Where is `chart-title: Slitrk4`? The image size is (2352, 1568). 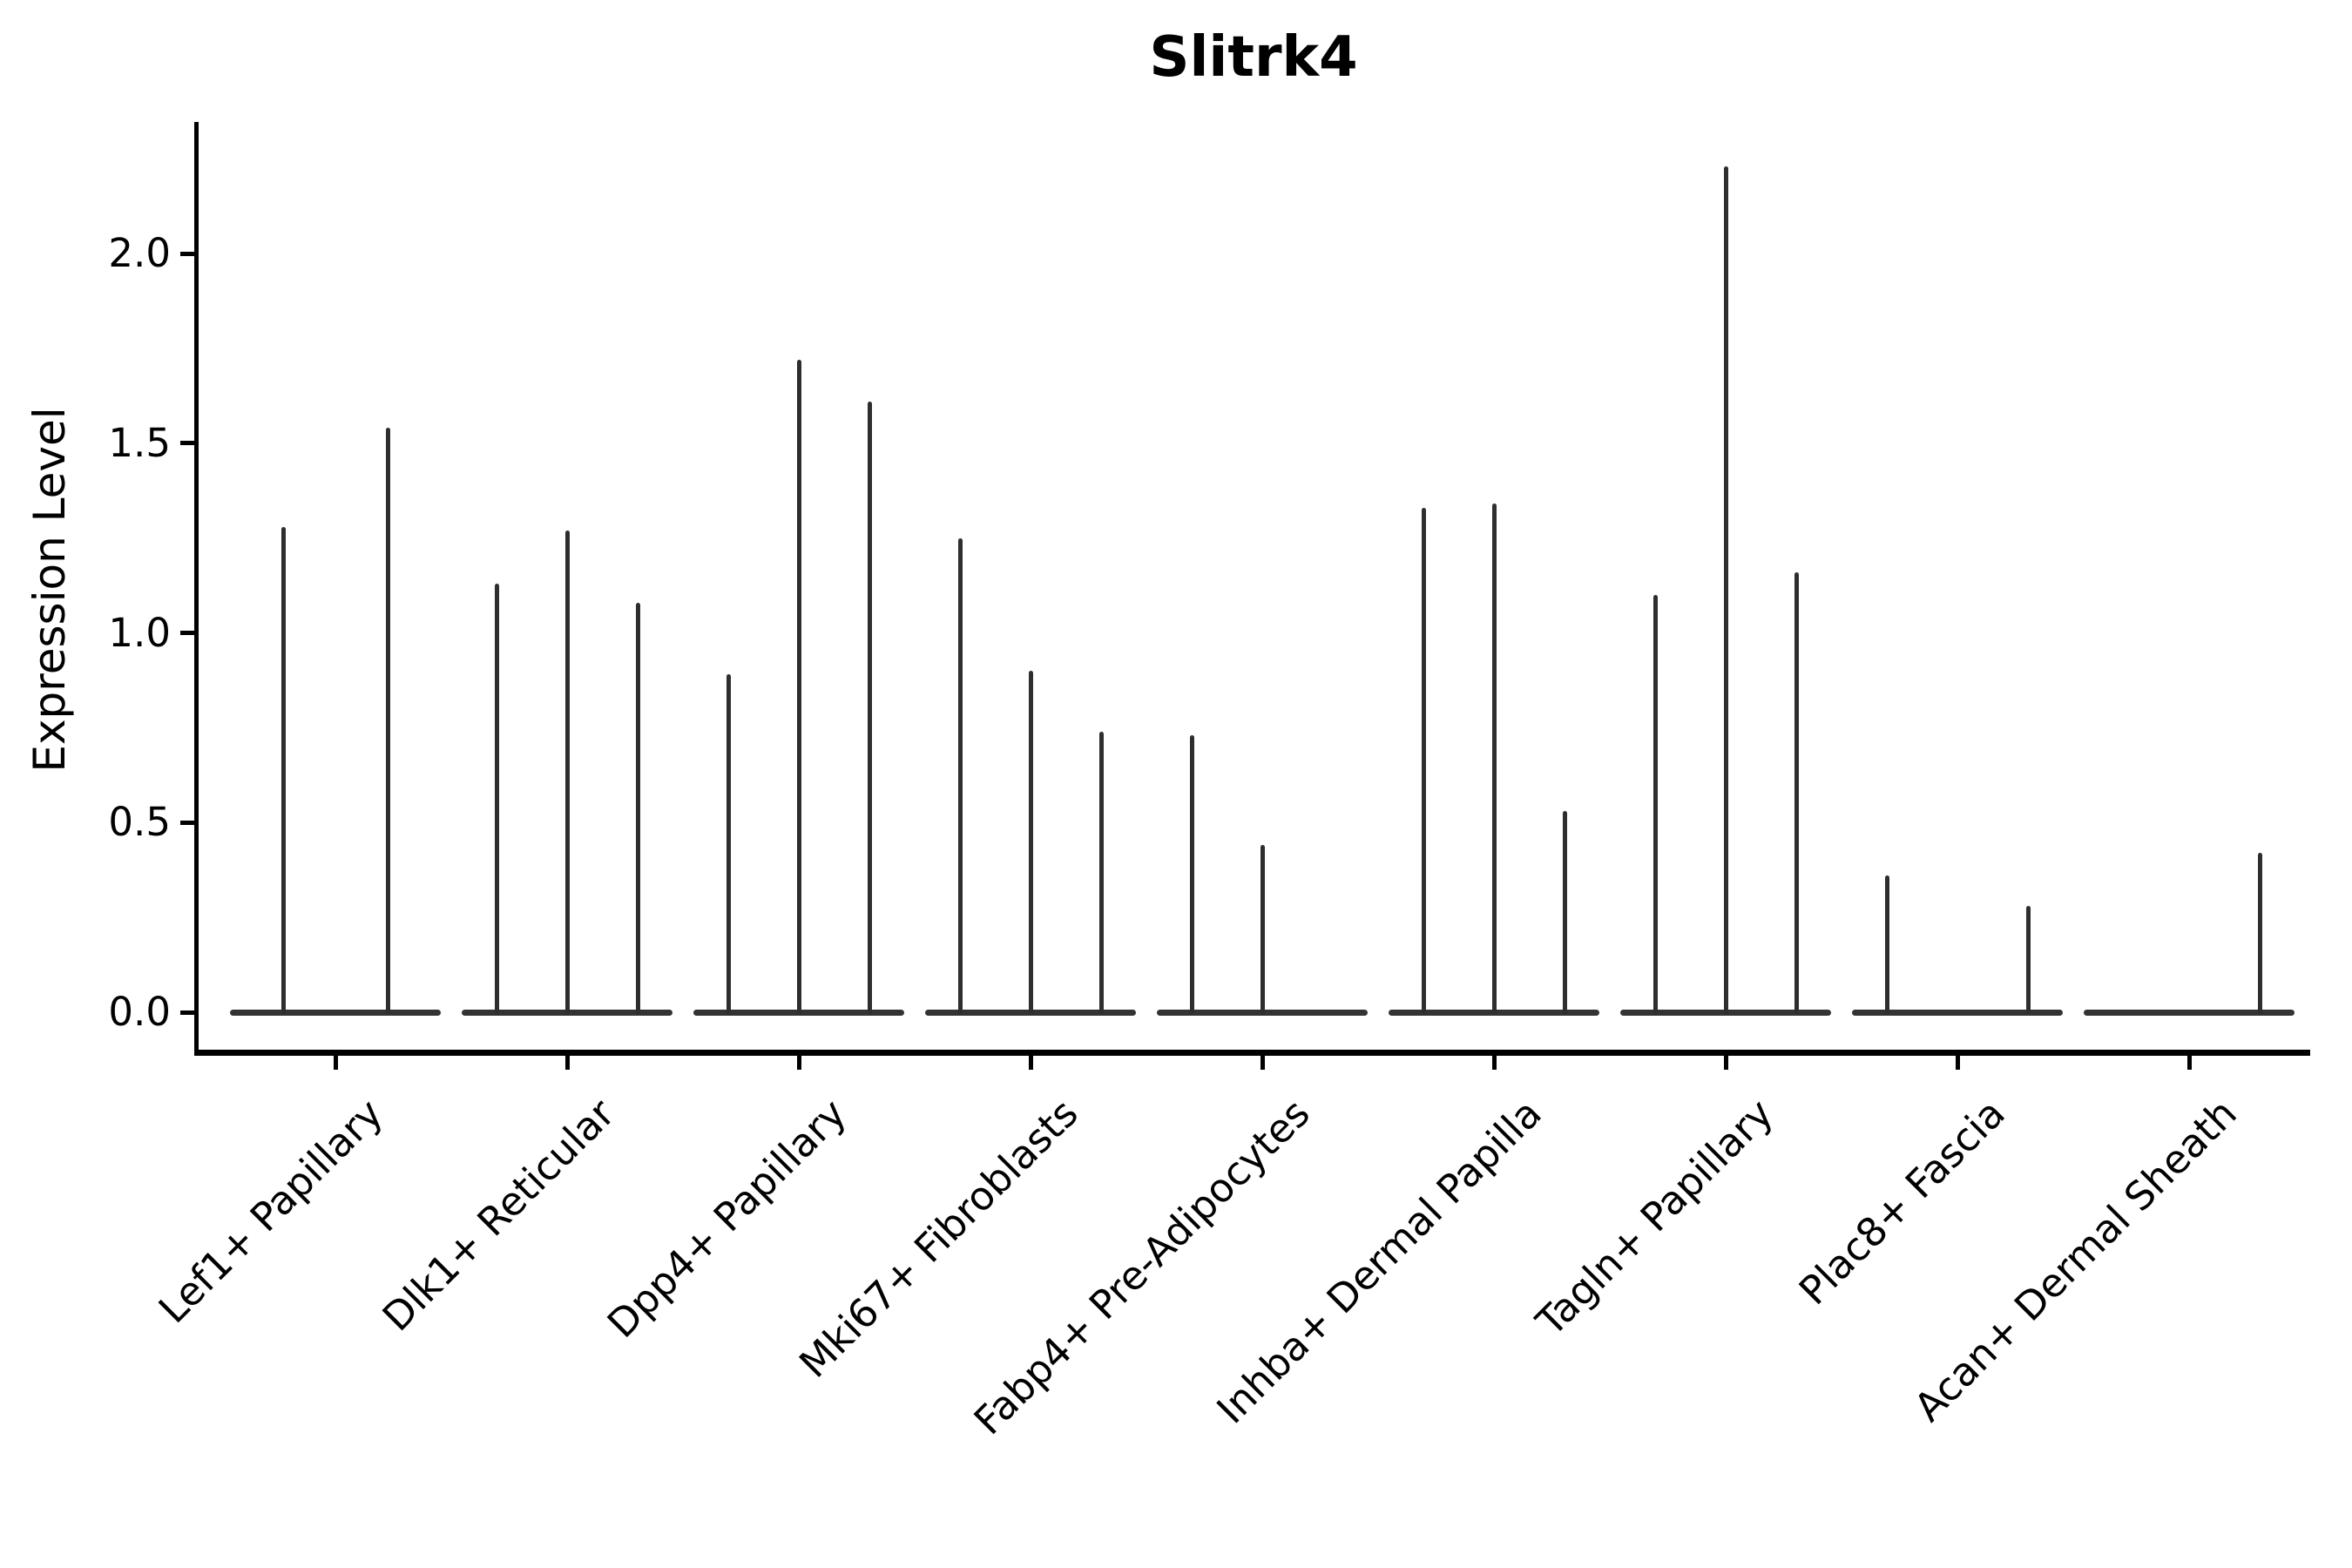 chart-title: Slitrk4 is located at coordinates (1253, 58).